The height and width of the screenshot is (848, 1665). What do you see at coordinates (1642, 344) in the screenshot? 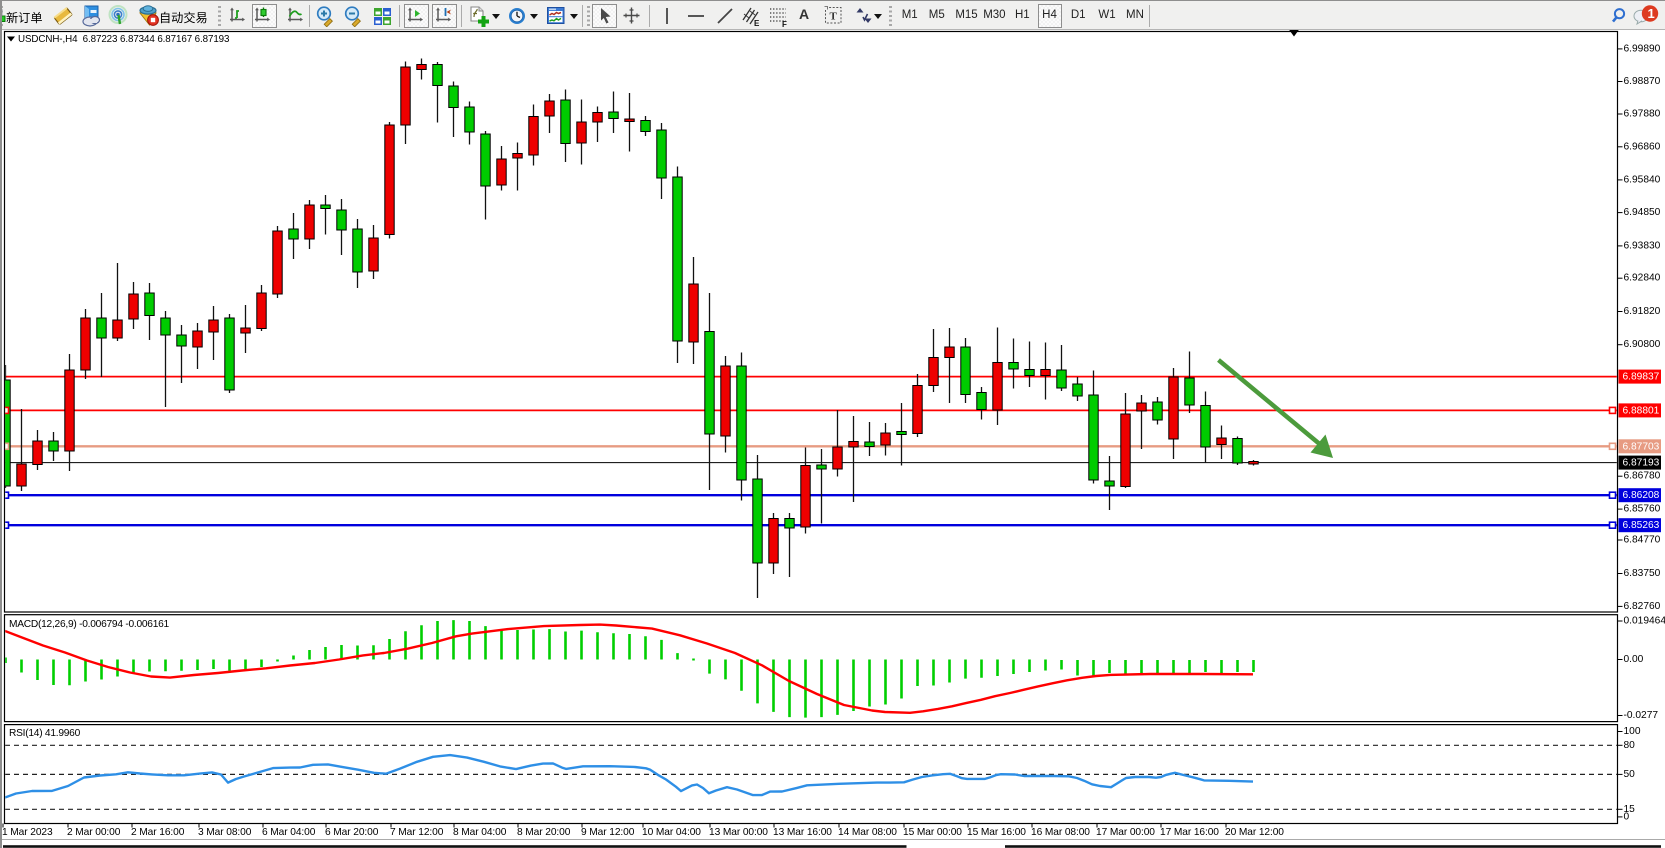
I see `svg-text: 6.90800` at bounding box center [1642, 344].